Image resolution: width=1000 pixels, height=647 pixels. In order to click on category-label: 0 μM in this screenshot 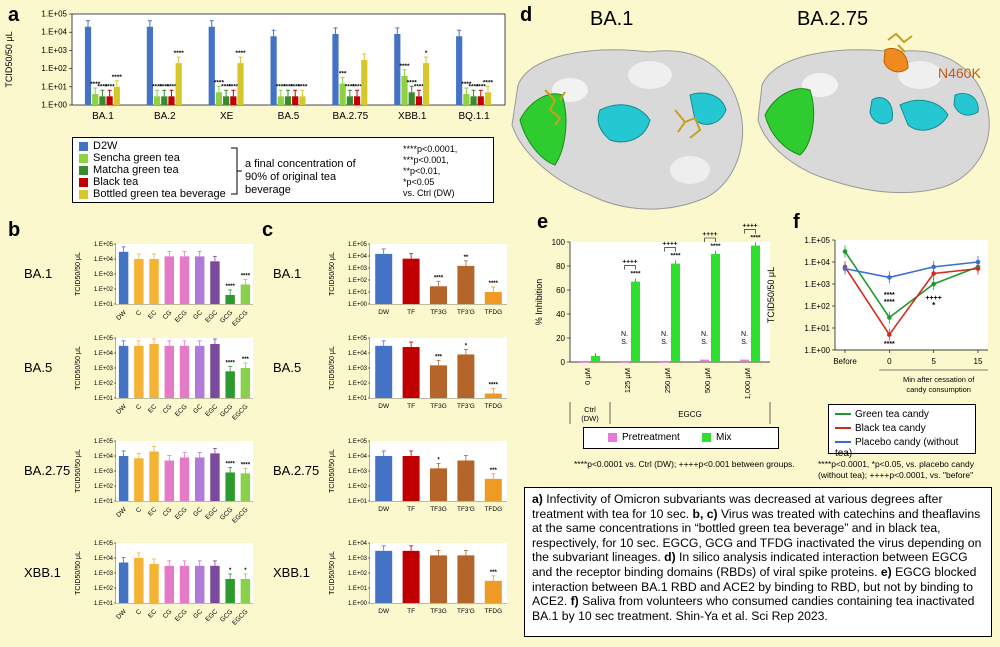, I will do `click(587, 376)`.